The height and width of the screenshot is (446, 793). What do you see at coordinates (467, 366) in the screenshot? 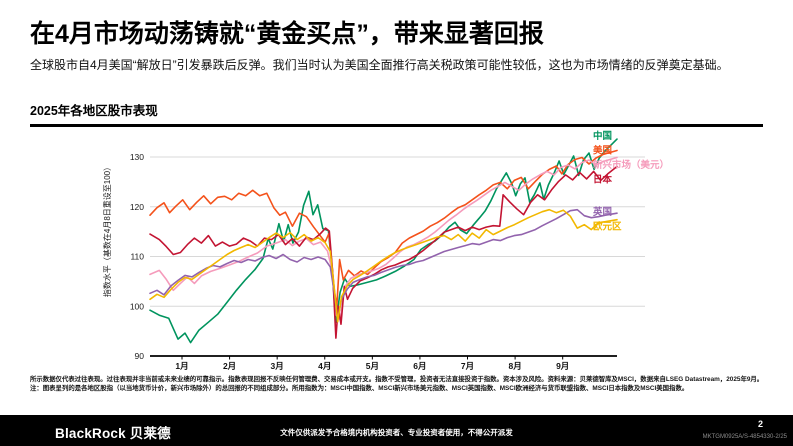
I see `x-tick-label: 7月` at bounding box center [467, 366].